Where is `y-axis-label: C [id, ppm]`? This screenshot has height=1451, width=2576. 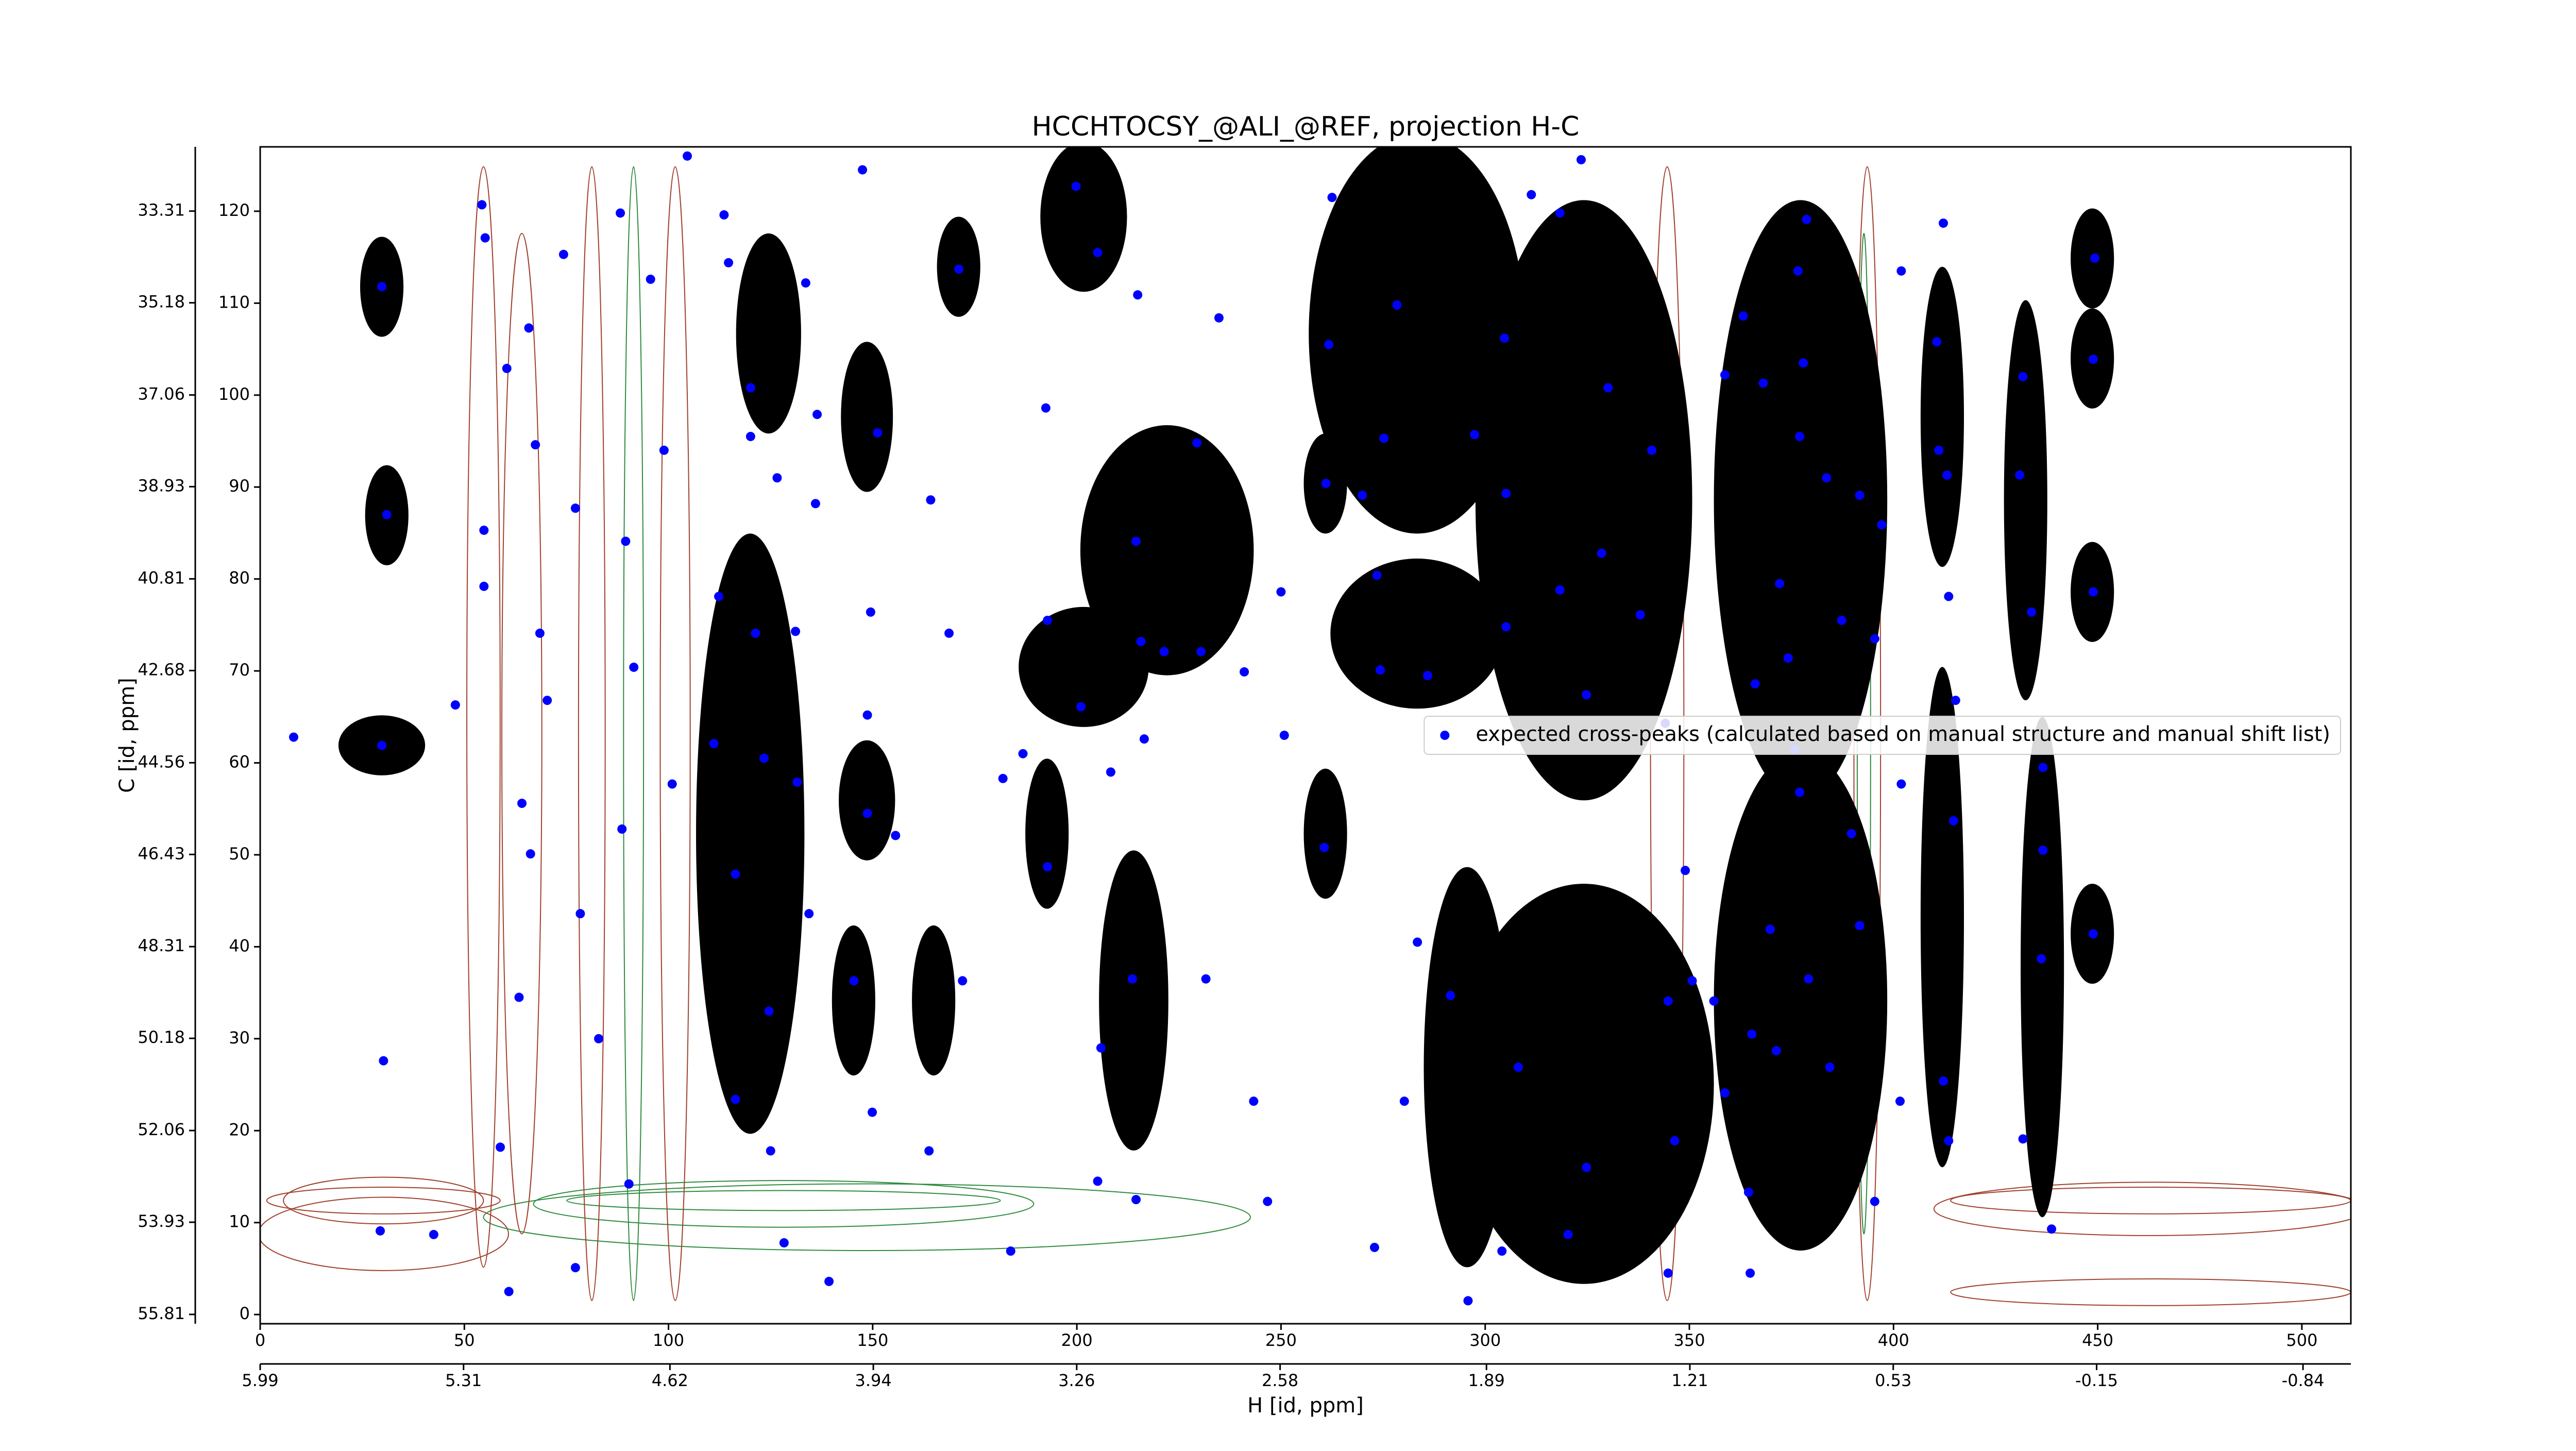
y-axis-label: C [id, ppm] is located at coordinates (127, 735).